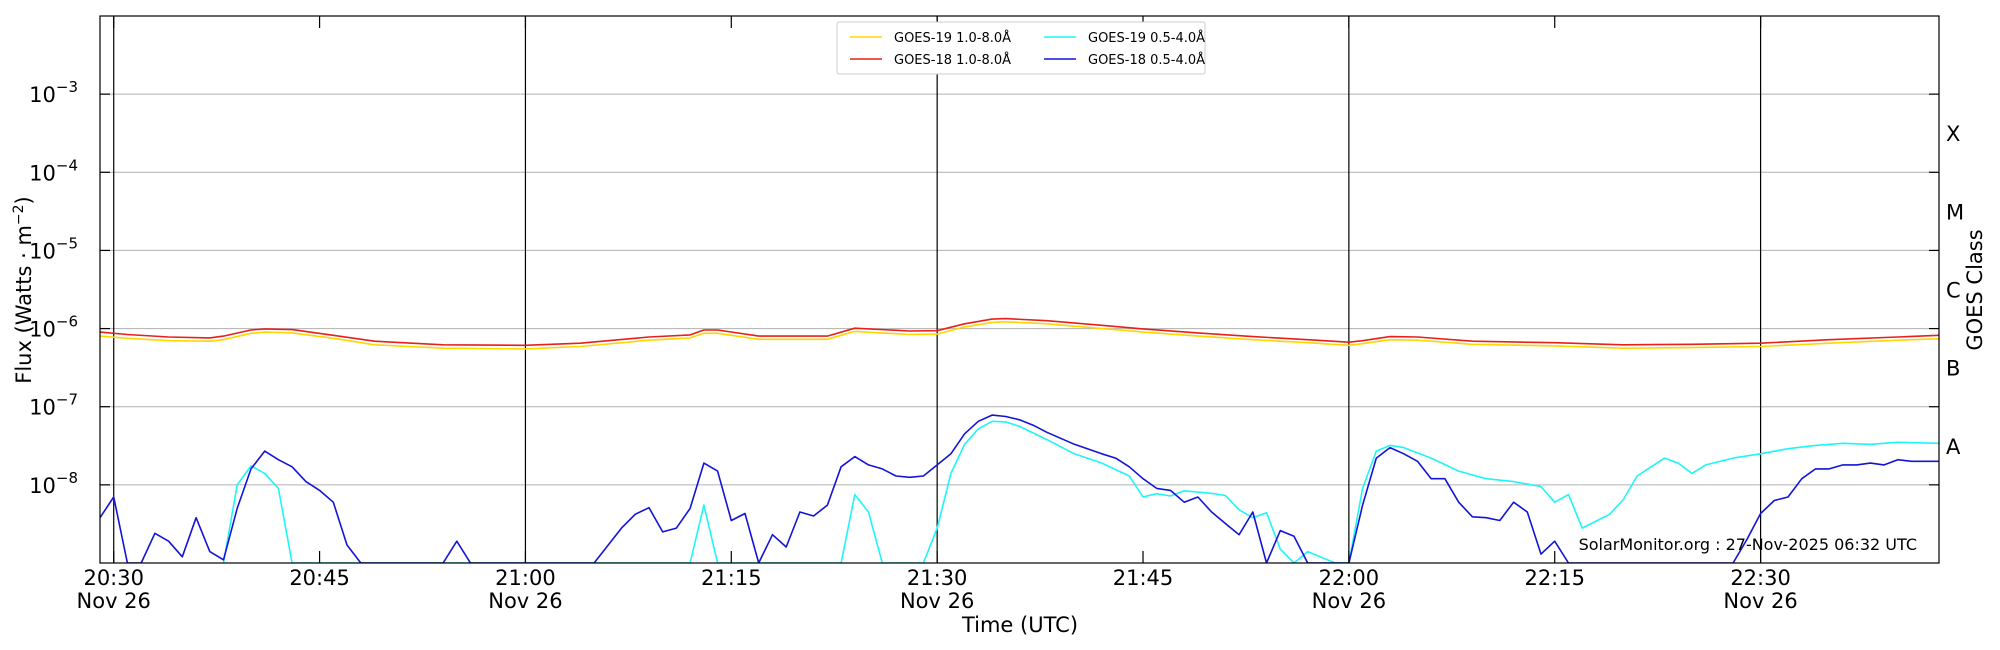 Image resolution: width=2000 pixels, height=650 pixels. Describe the element at coordinates (937, 578) in the screenshot. I see `x-tick-label: 21:30` at that location.